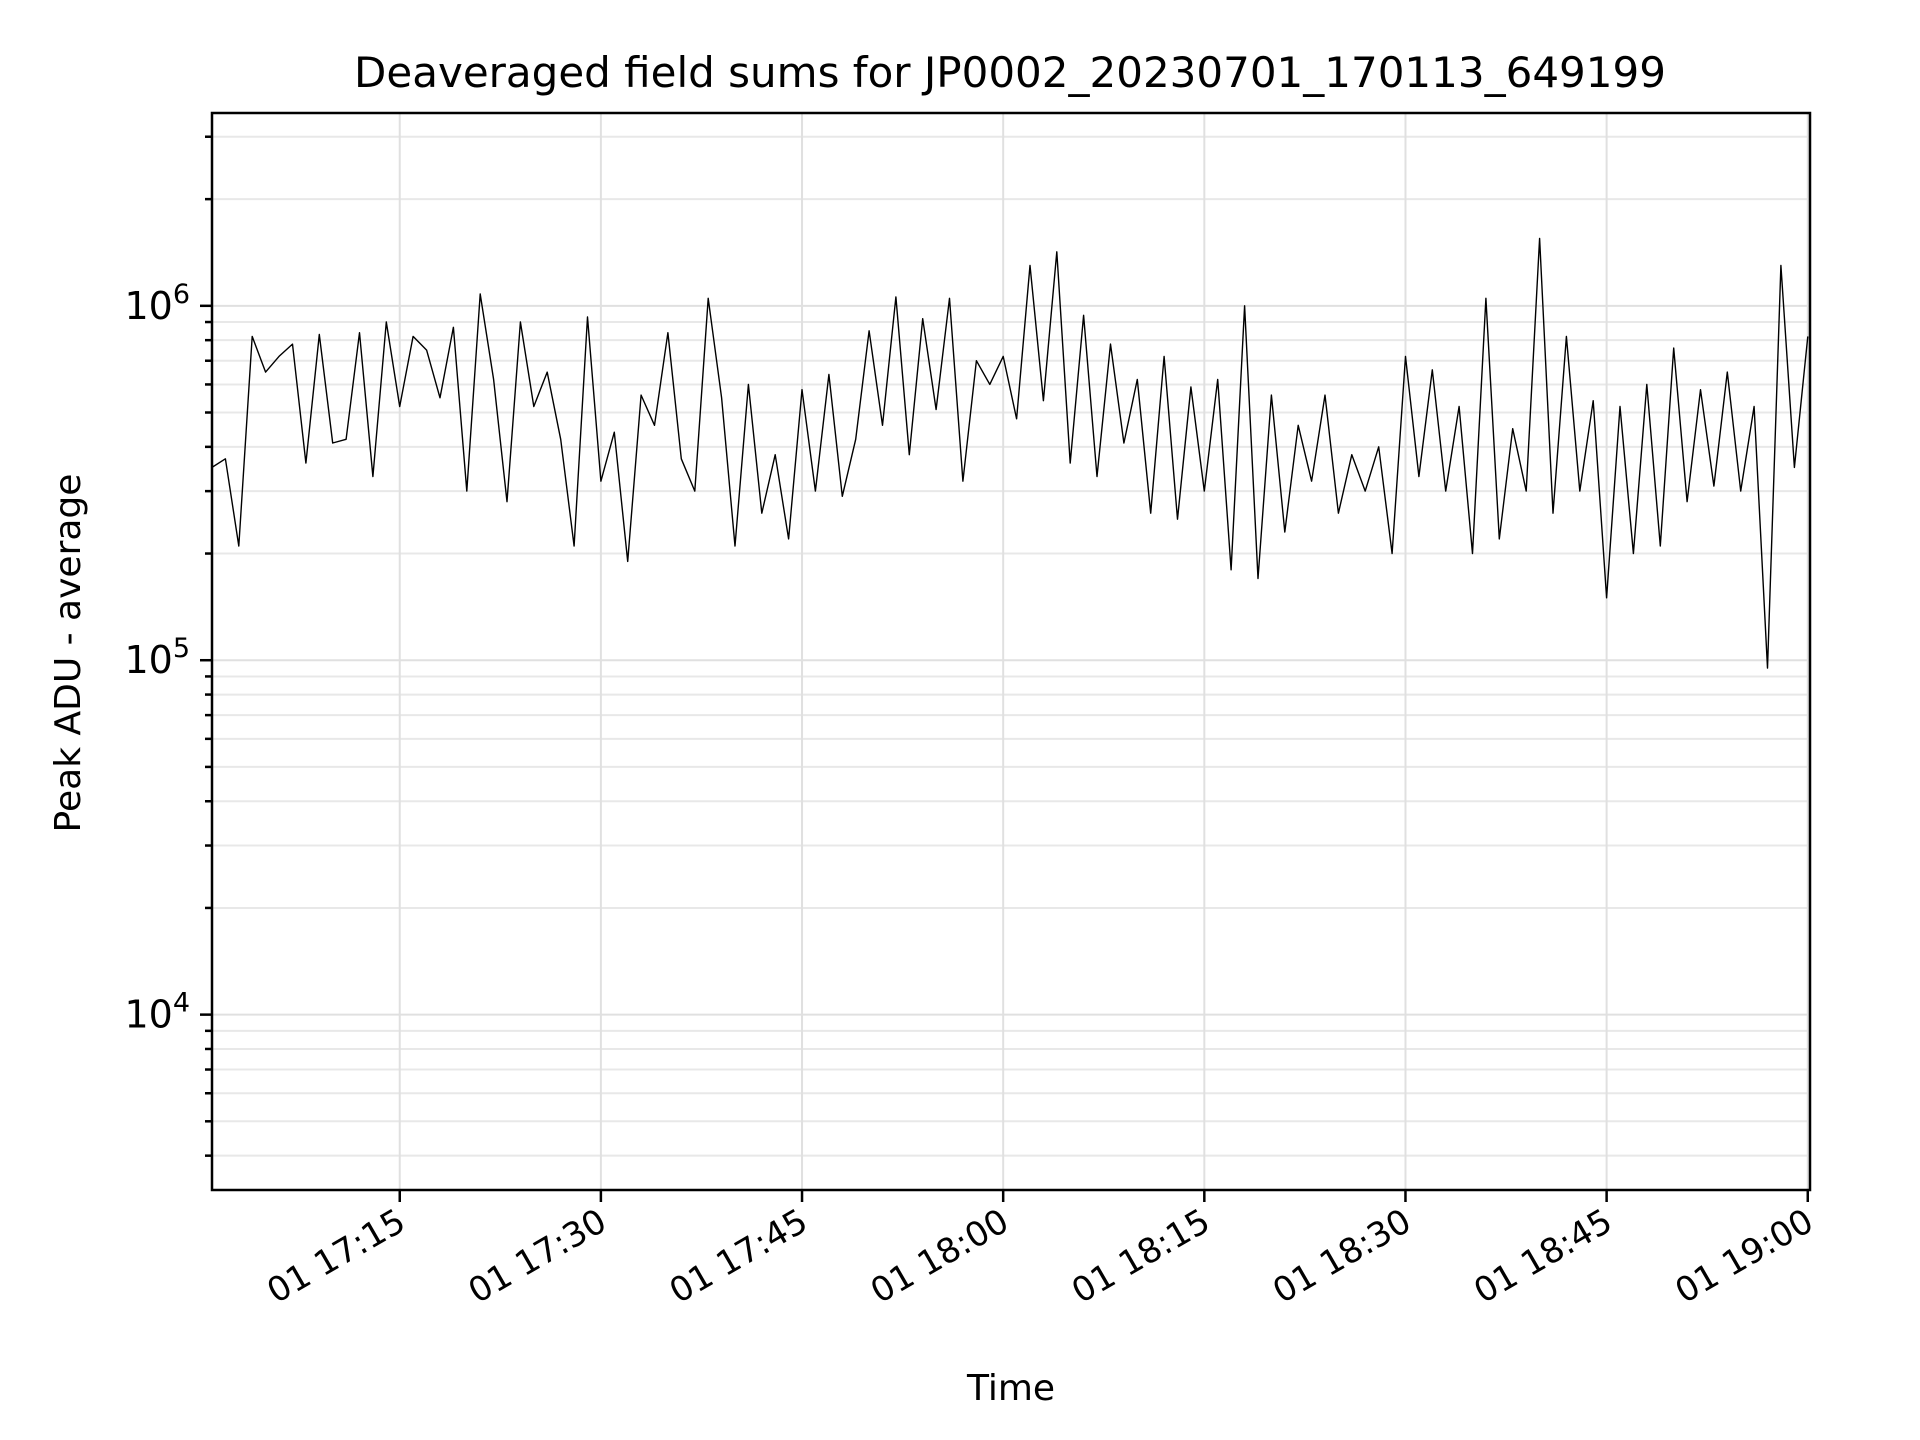 This screenshot has width=1920, height=1440. What do you see at coordinates (181, 294) in the screenshot?
I see `y-tick-label-exponent: 6` at bounding box center [181, 294].